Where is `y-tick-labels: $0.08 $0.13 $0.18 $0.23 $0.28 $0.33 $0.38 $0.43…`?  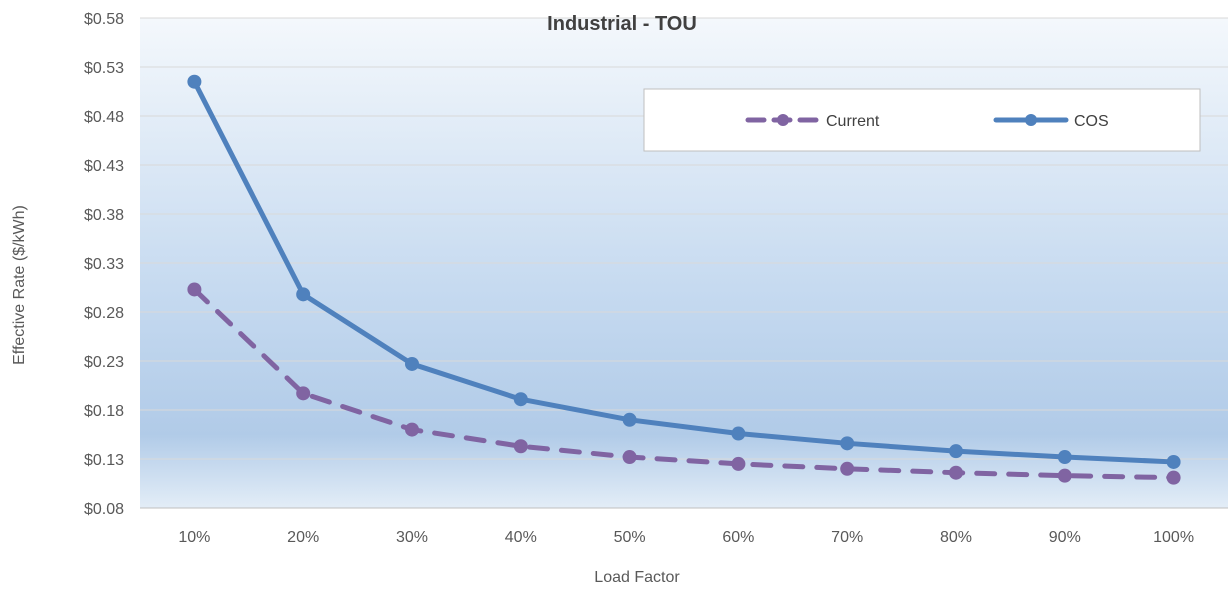
y-tick-labels: $0.08 $0.13 $0.18 $0.23 $0.28 $0.33 $0.38 $0.43… is located at coordinates (104, 264).